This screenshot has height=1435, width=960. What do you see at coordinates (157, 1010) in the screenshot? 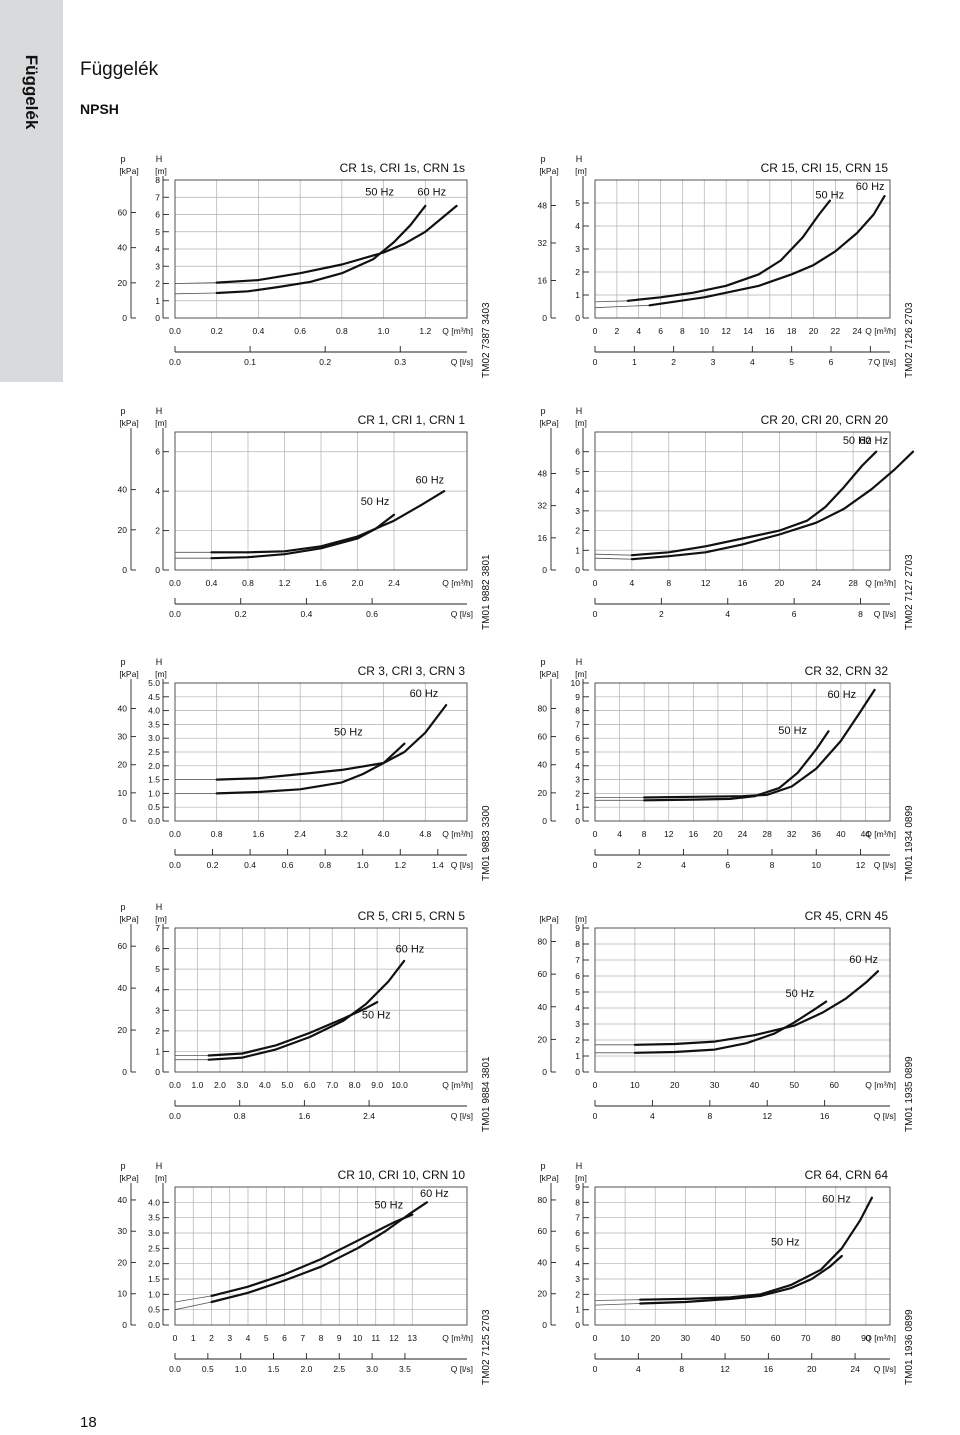
I see `h-axis-tick-label: 3` at bounding box center [157, 1010].